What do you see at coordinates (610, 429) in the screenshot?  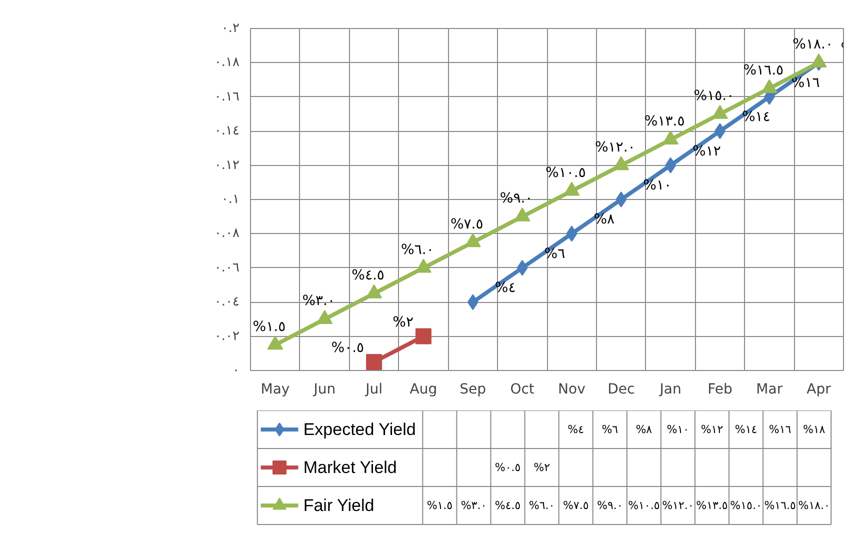 I see `text: %٦` at bounding box center [610, 429].